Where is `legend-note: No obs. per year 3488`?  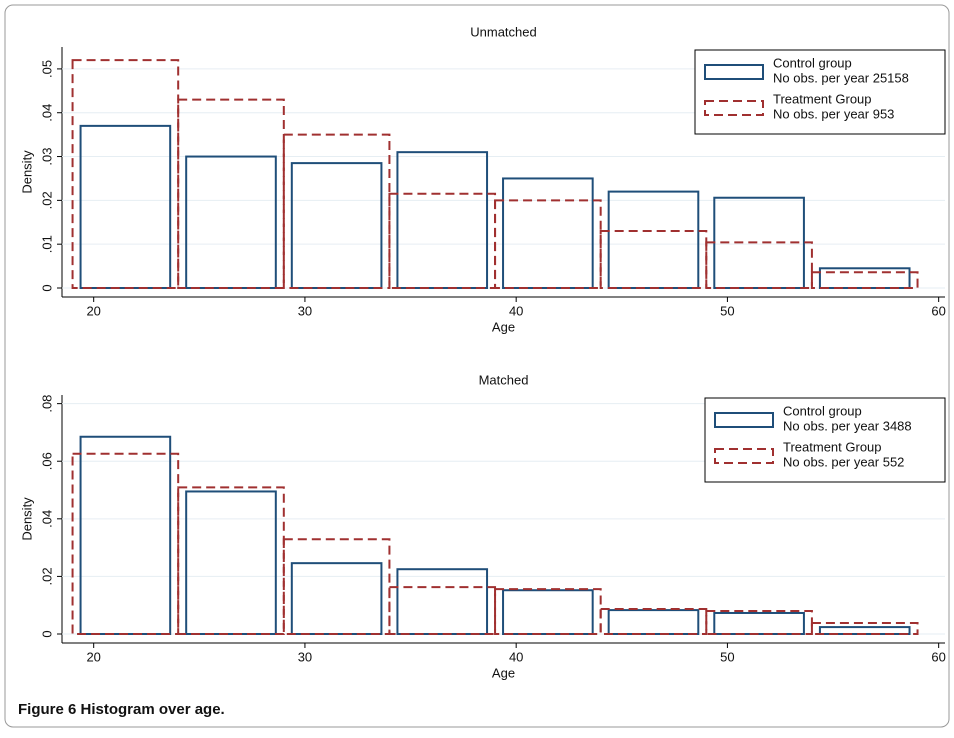
legend-note: No obs. per year 3488 is located at coordinates (847, 425).